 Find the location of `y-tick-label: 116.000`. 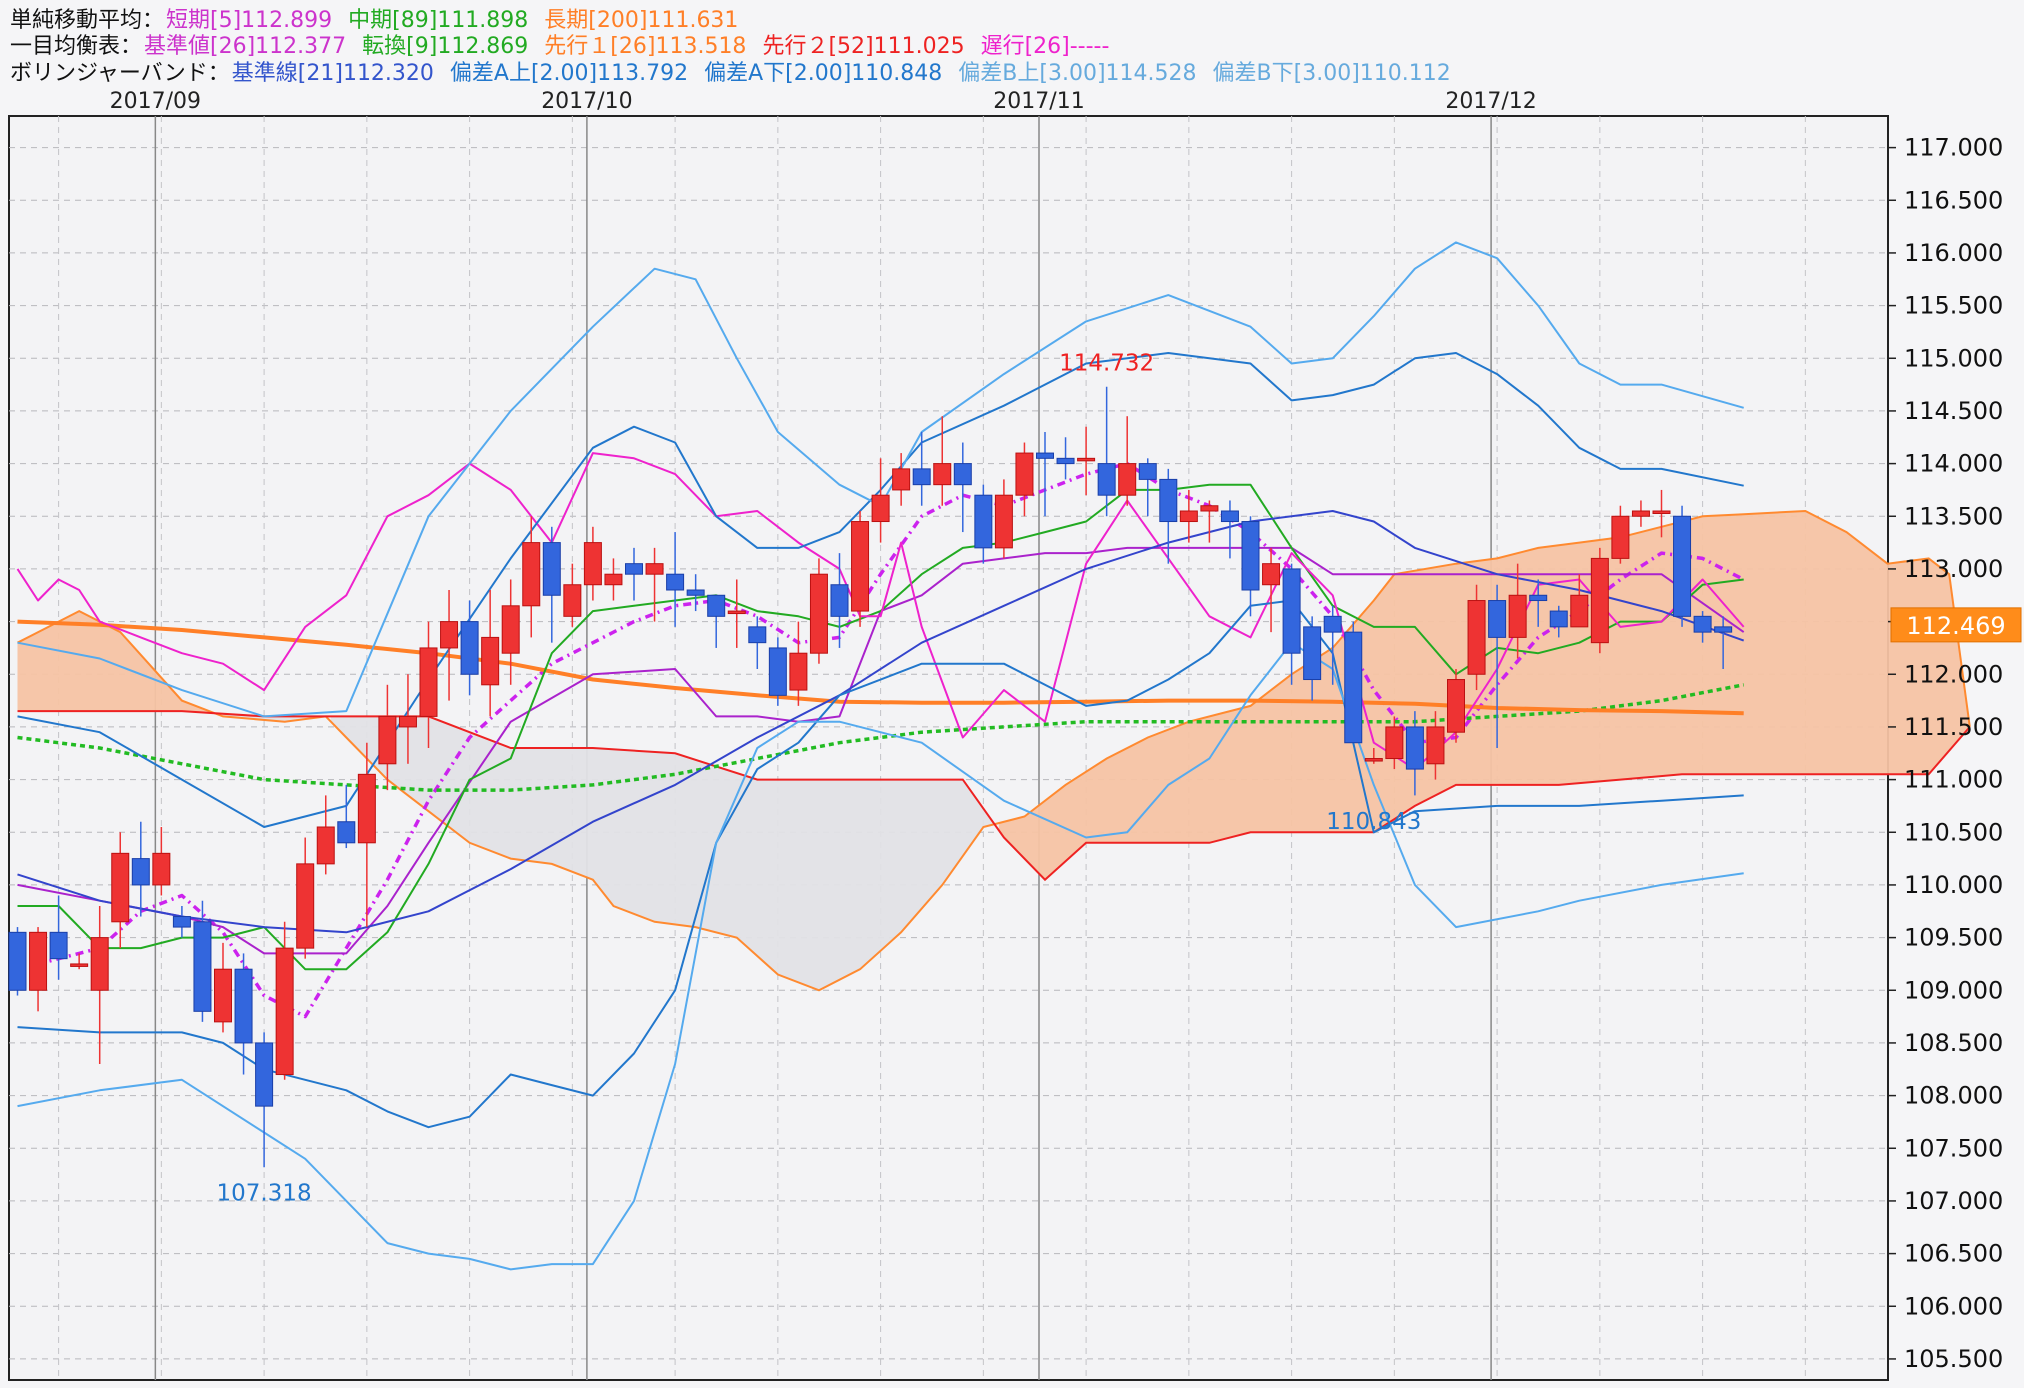

y-tick-label: 116.000 is located at coordinates (1953, 253).